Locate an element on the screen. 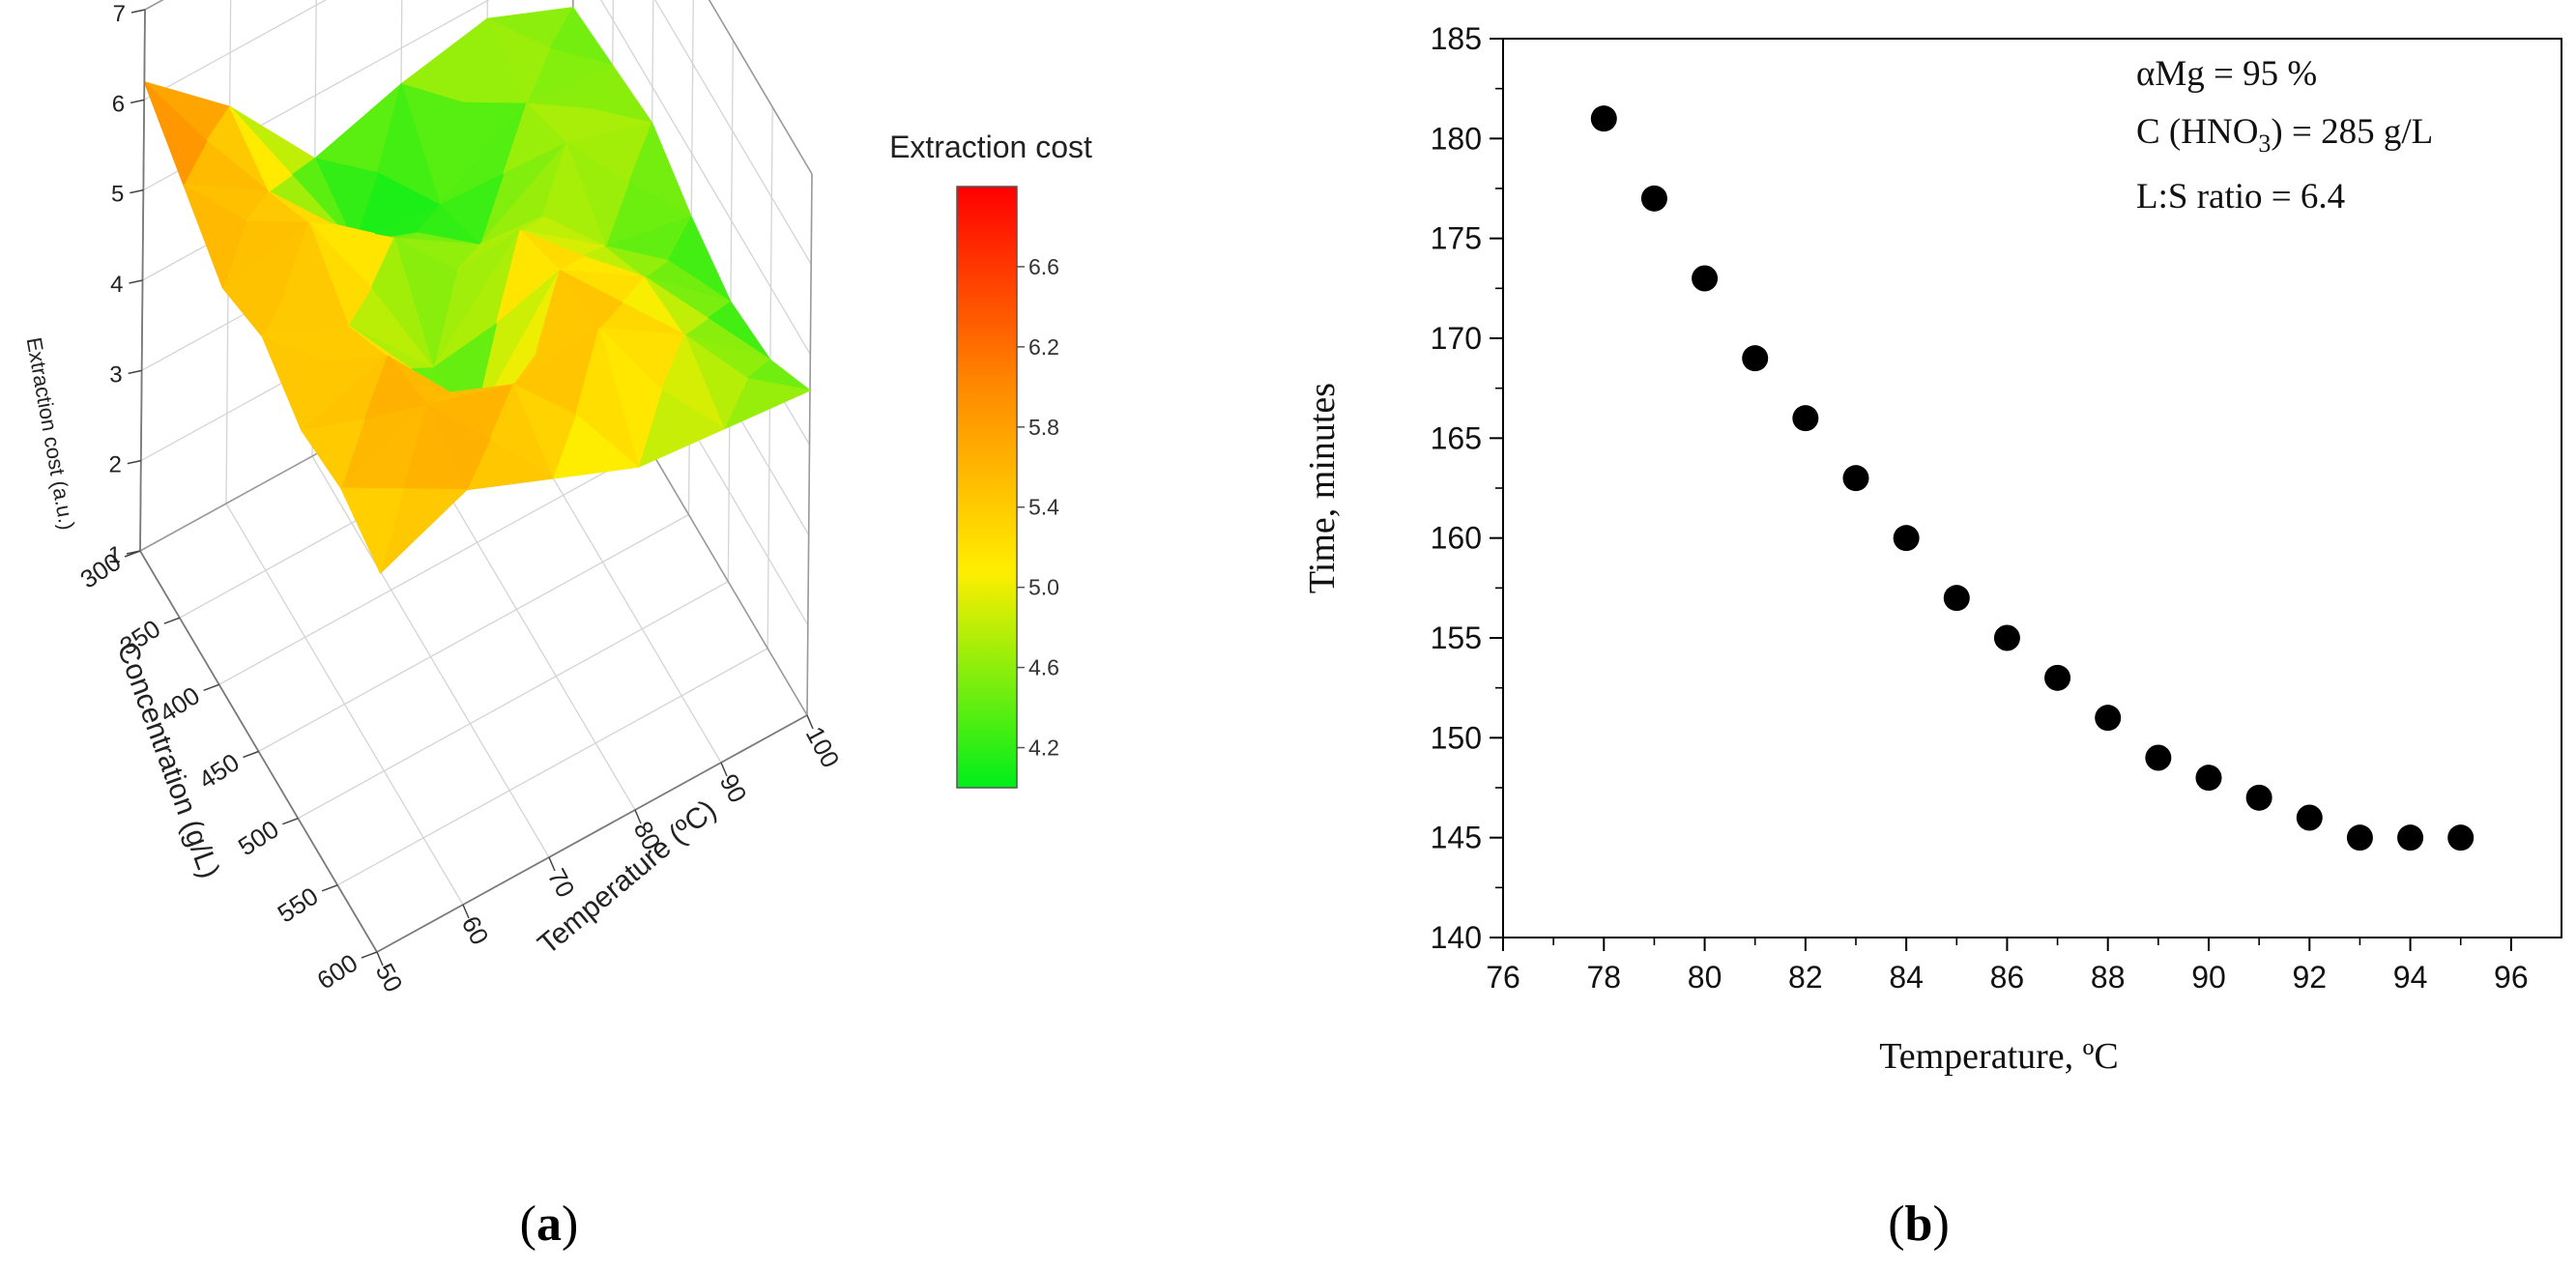  y-tick-label: 185 is located at coordinates (1456, 38).